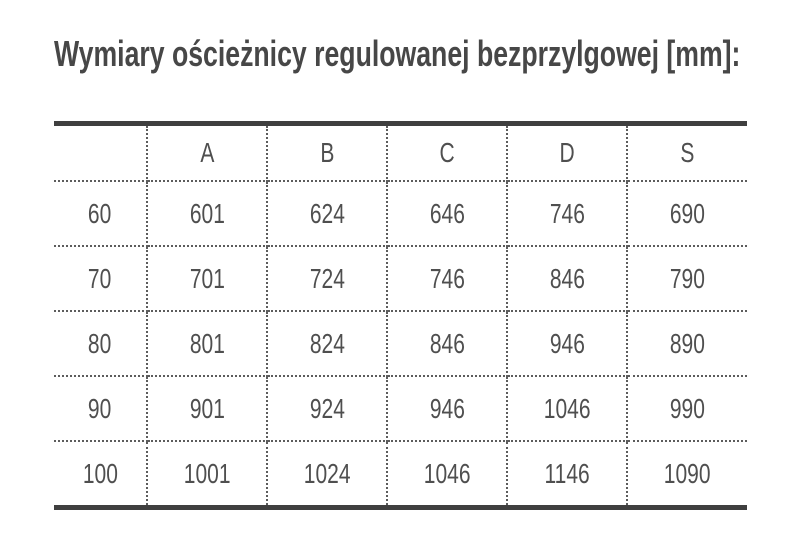 The width and height of the screenshot is (800, 550). I want to click on cell-value: 1024, so click(327, 473).